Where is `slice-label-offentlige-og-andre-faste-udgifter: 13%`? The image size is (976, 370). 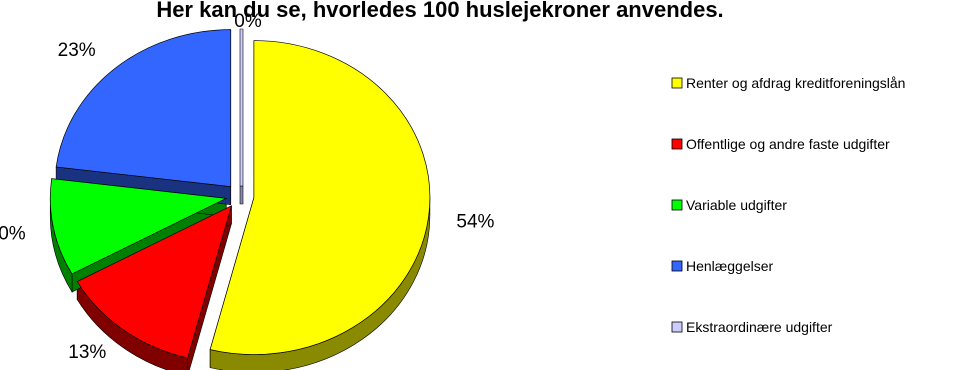
slice-label-offentlige-og-andre-faste-udgifter: 13% is located at coordinates (87, 352).